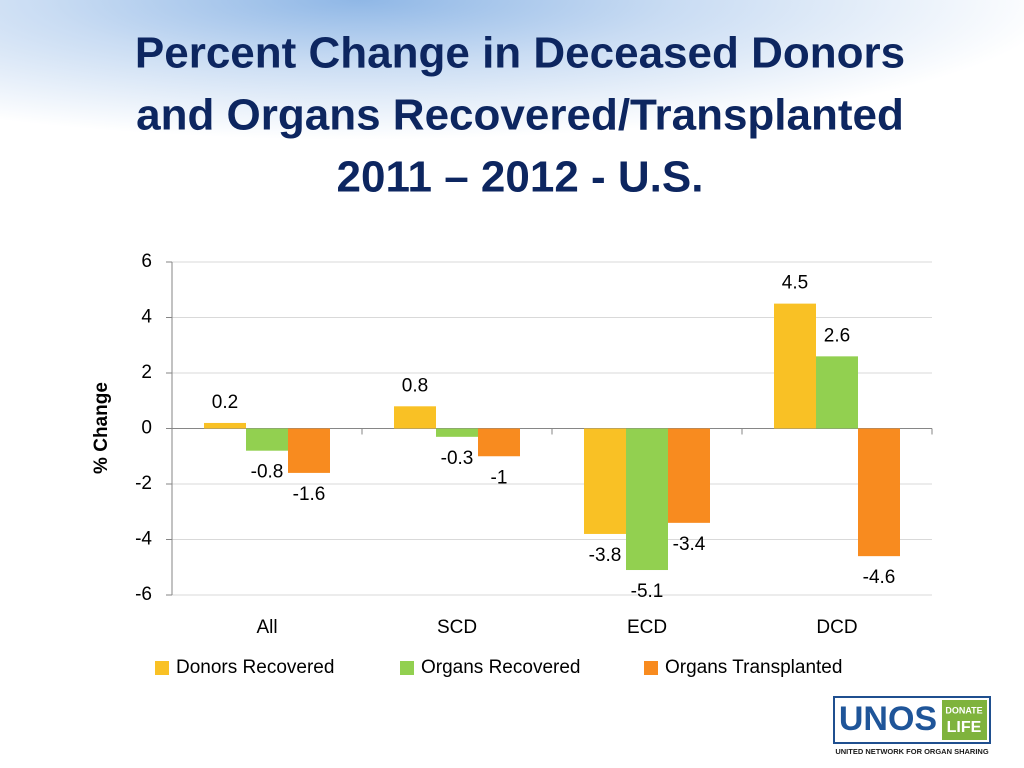 The image size is (1024, 768). What do you see at coordinates (689, 544) in the screenshot?
I see `data-label: -3.4` at bounding box center [689, 544].